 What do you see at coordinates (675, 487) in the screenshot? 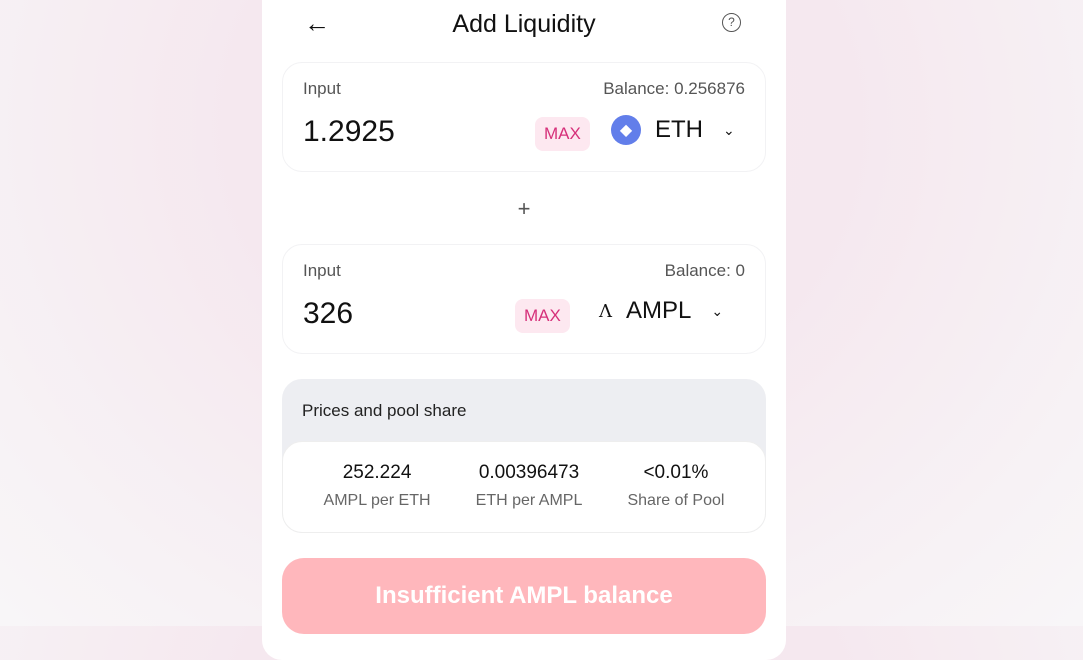
I see `price-item: <0.01% Share of Pool` at bounding box center [675, 487].